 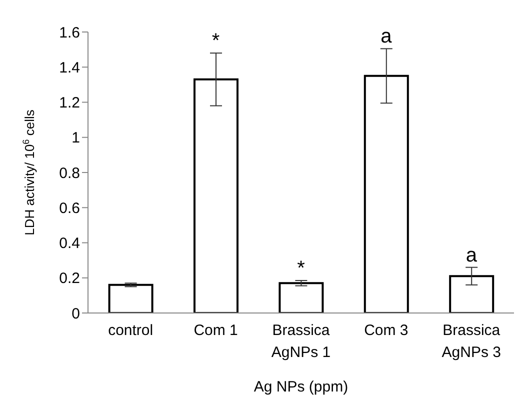 What do you see at coordinates (301, 341) in the screenshot?
I see `x-tick-label: Brassica AgNPs 1` at bounding box center [301, 341].